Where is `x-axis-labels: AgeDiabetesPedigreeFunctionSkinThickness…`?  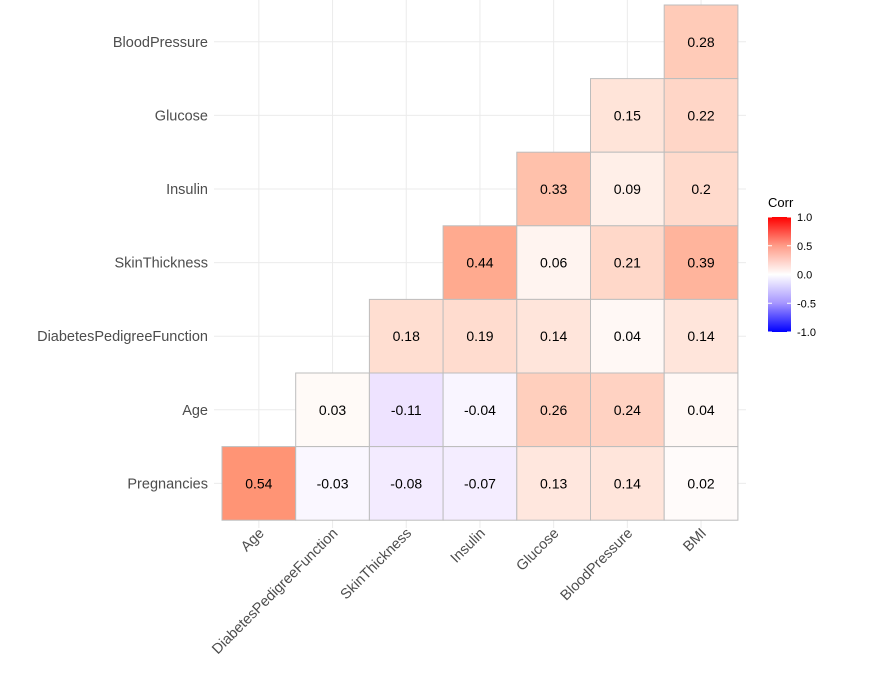
x-axis-labels: AgeDiabetesPedigreeFunctionSkinThickness… is located at coordinates (459, 592).